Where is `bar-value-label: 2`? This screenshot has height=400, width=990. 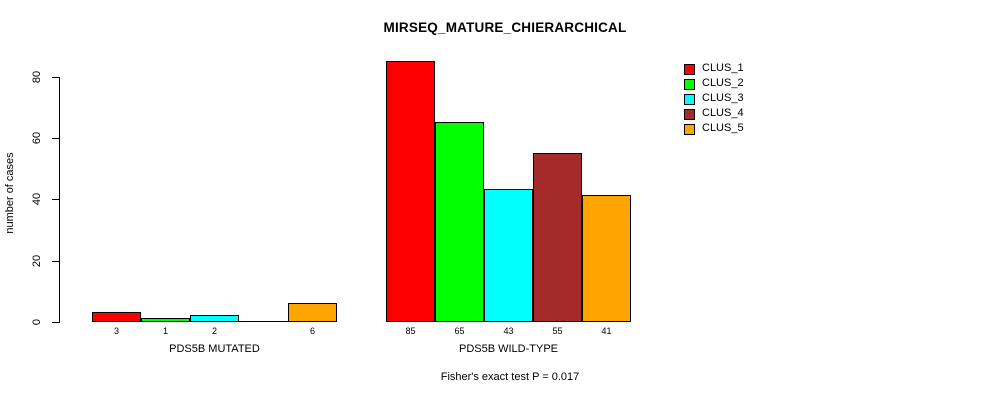
bar-value-label: 2 is located at coordinates (214, 331).